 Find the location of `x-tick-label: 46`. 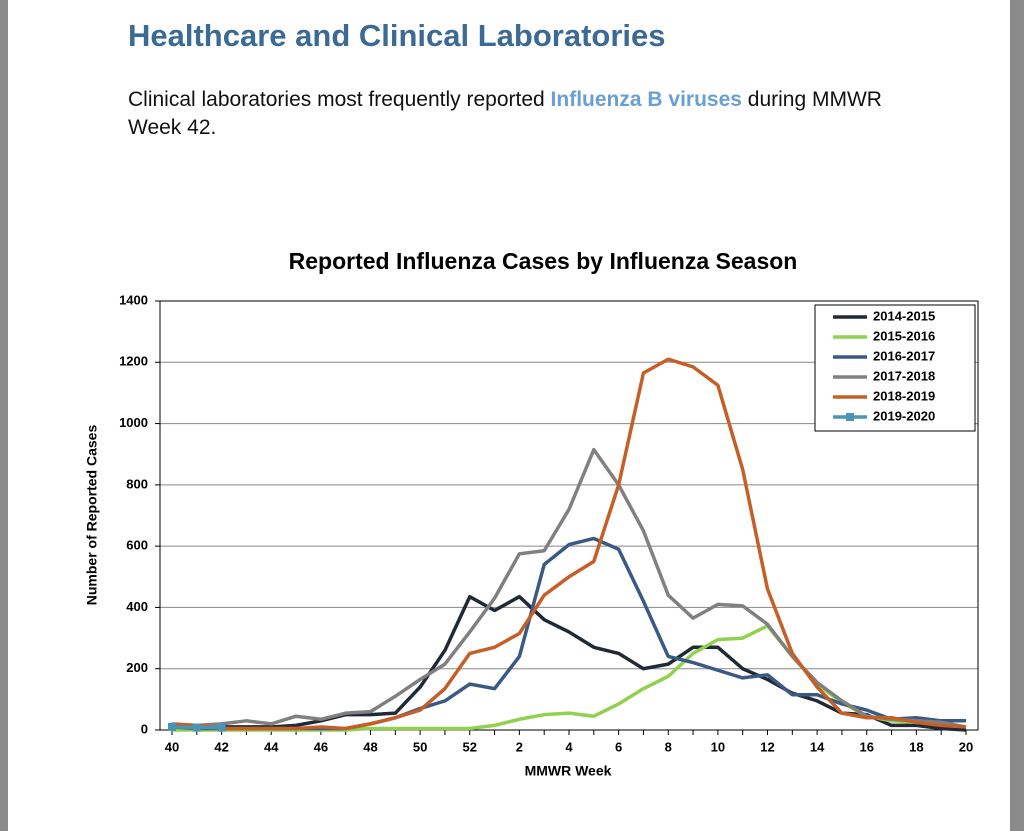

x-tick-label: 46 is located at coordinates (321, 746).